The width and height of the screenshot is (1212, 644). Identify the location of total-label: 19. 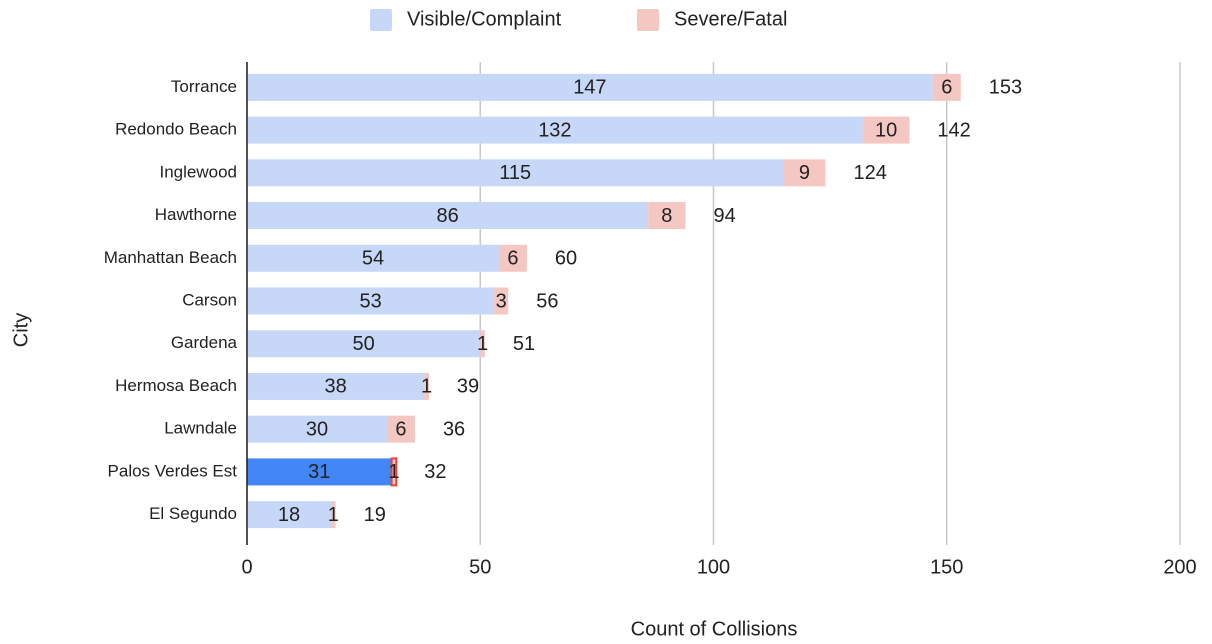
(375, 515).